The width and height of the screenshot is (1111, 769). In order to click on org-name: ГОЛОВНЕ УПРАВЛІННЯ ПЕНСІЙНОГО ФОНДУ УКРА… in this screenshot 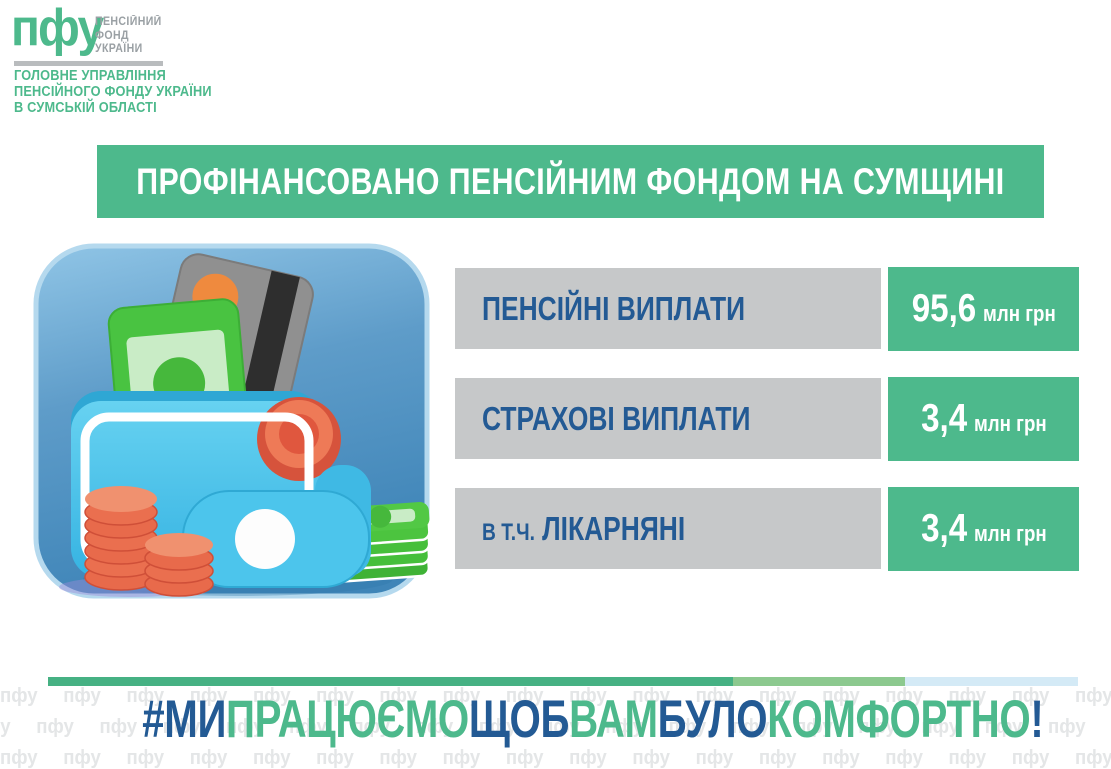, I will do `click(113, 92)`.